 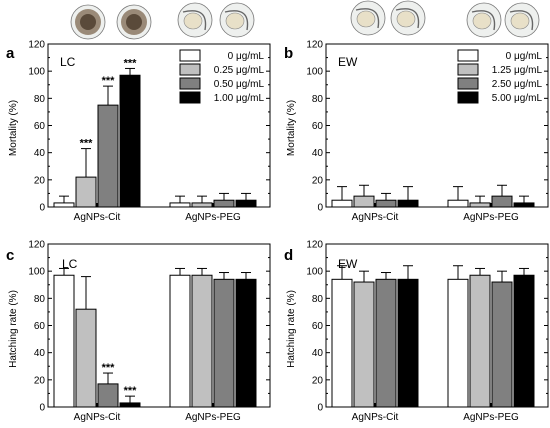 What do you see at coordinates (517, 98) in the screenshot?
I see `legend-label: 5.00 μg/mL` at bounding box center [517, 98].